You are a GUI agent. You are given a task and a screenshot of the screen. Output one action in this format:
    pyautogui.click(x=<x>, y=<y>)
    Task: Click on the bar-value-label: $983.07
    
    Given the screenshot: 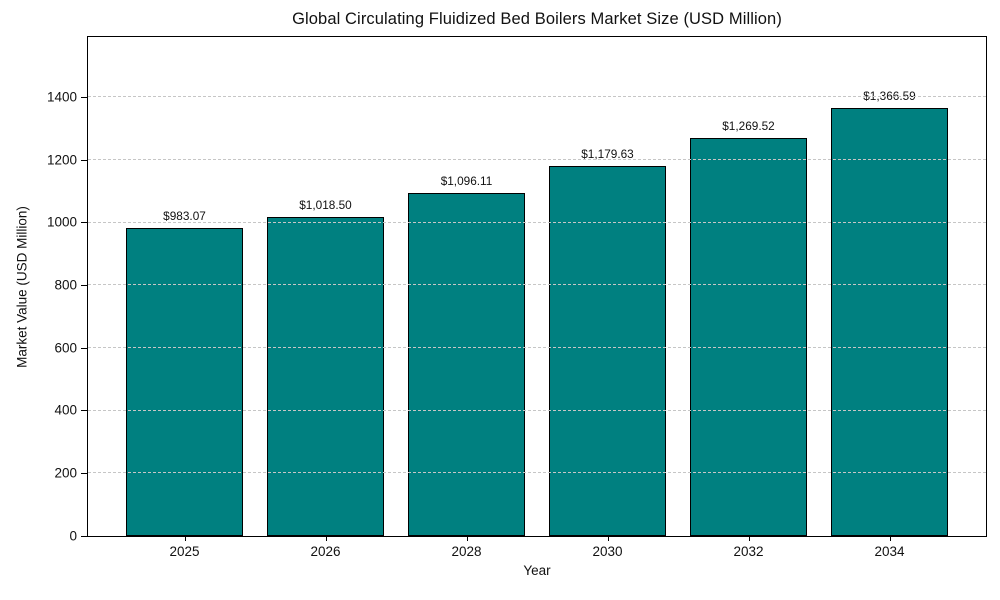 What is the action you would take?
    pyautogui.click(x=184, y=215)
    